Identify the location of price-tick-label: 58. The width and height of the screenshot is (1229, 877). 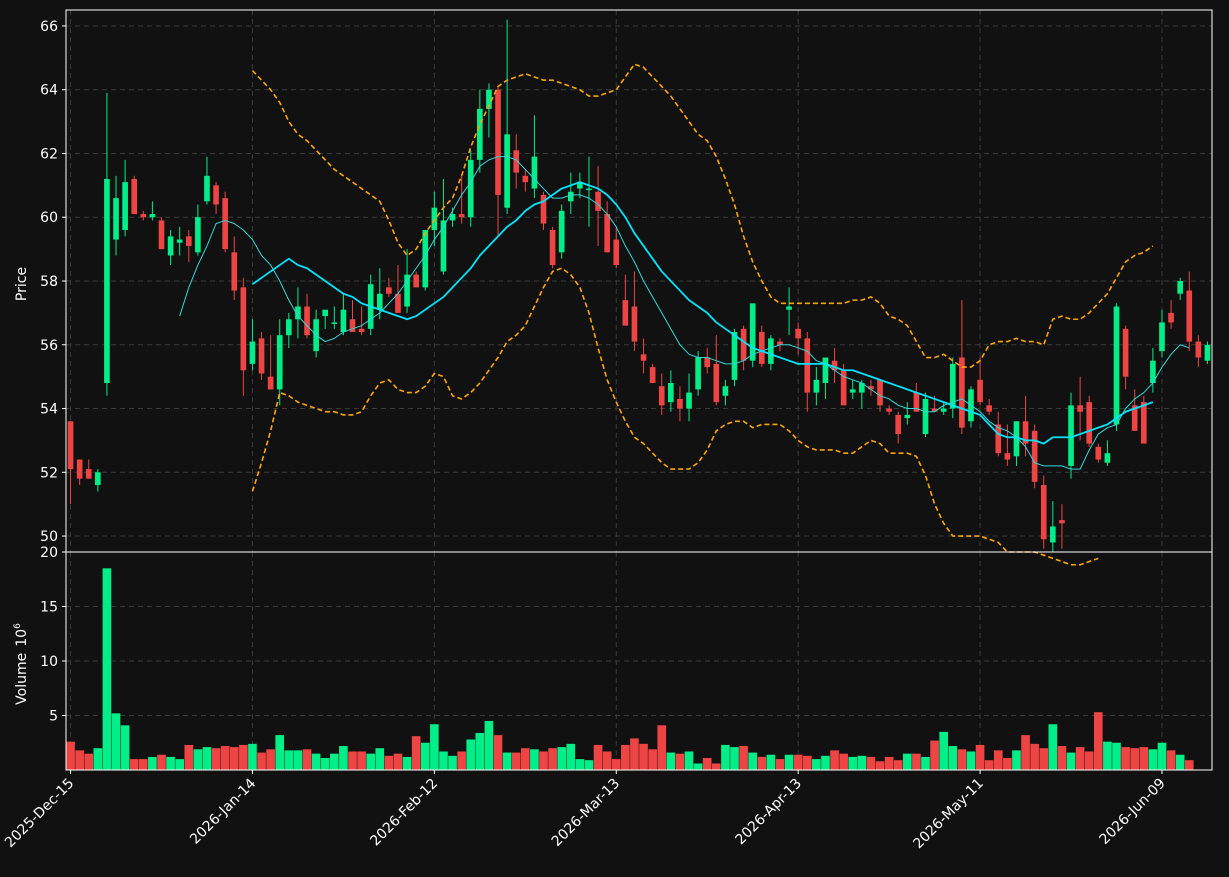
(49, 282).